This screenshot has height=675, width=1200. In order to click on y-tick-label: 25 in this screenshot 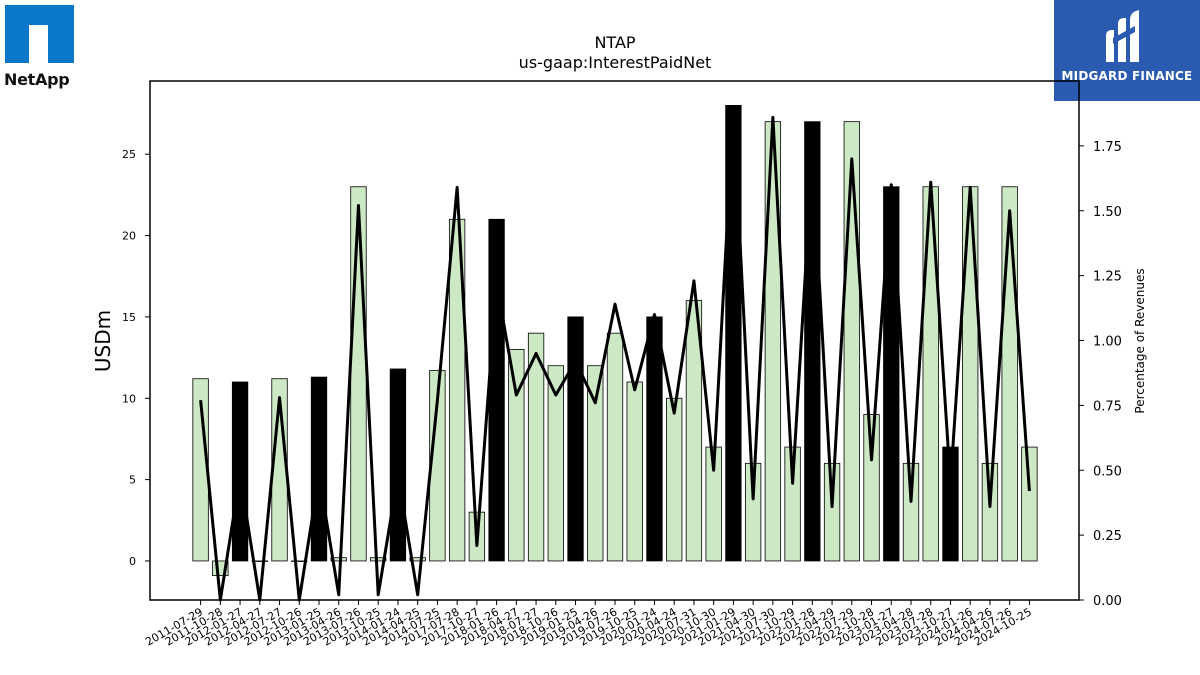, I will do `click(129, 154)`.